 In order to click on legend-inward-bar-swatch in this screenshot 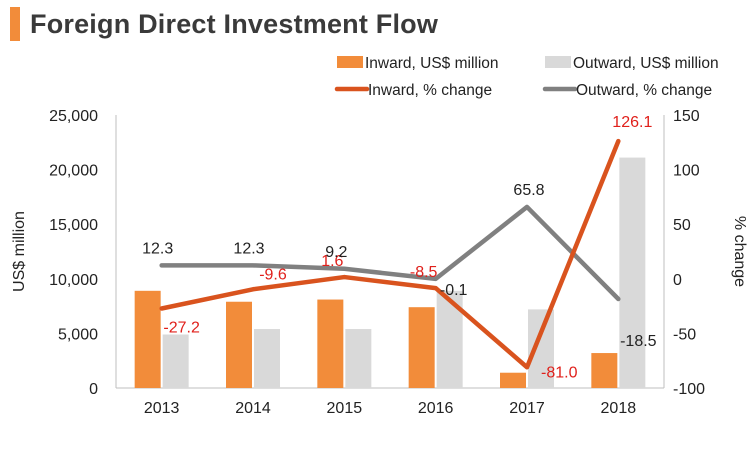, I will do `click(350, 62)`.